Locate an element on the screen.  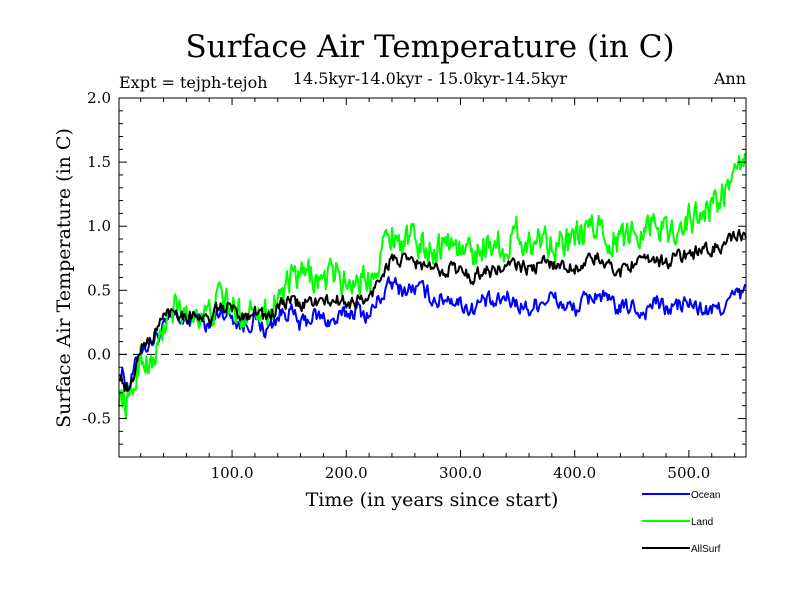
x-tick-label: 200.0 is located at coordinates (346, 473).